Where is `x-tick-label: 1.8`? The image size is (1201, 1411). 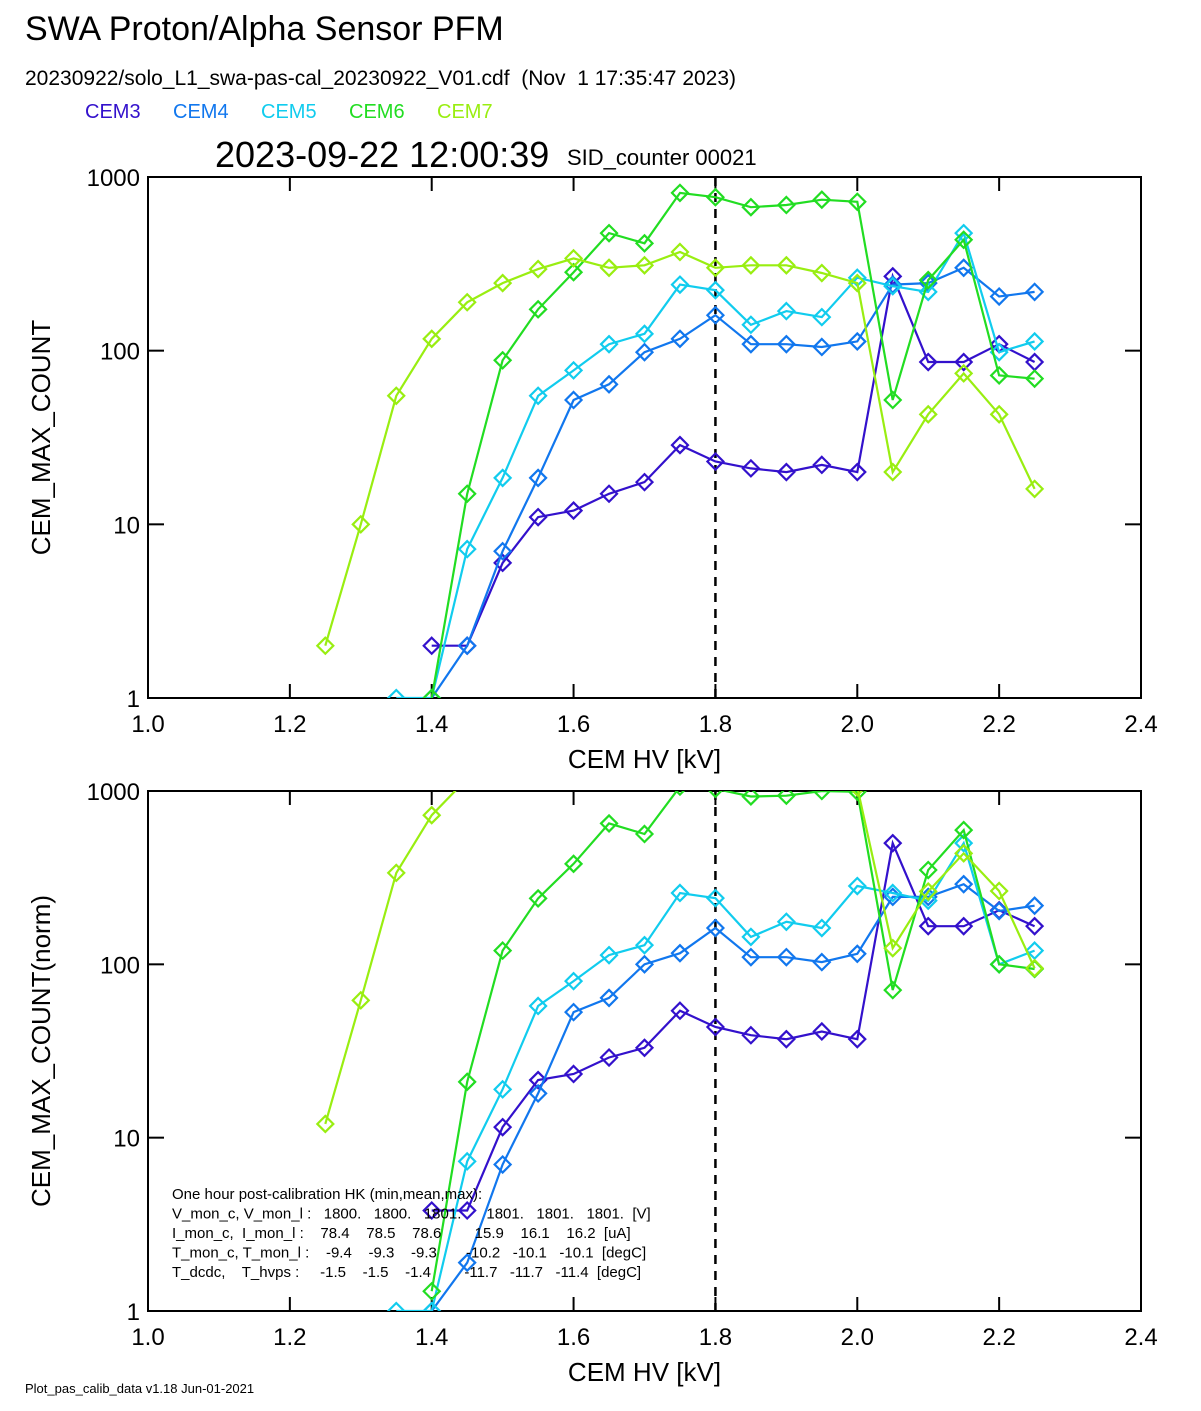
x-tick-label: 1.8 is located at coordinates (715, 724).